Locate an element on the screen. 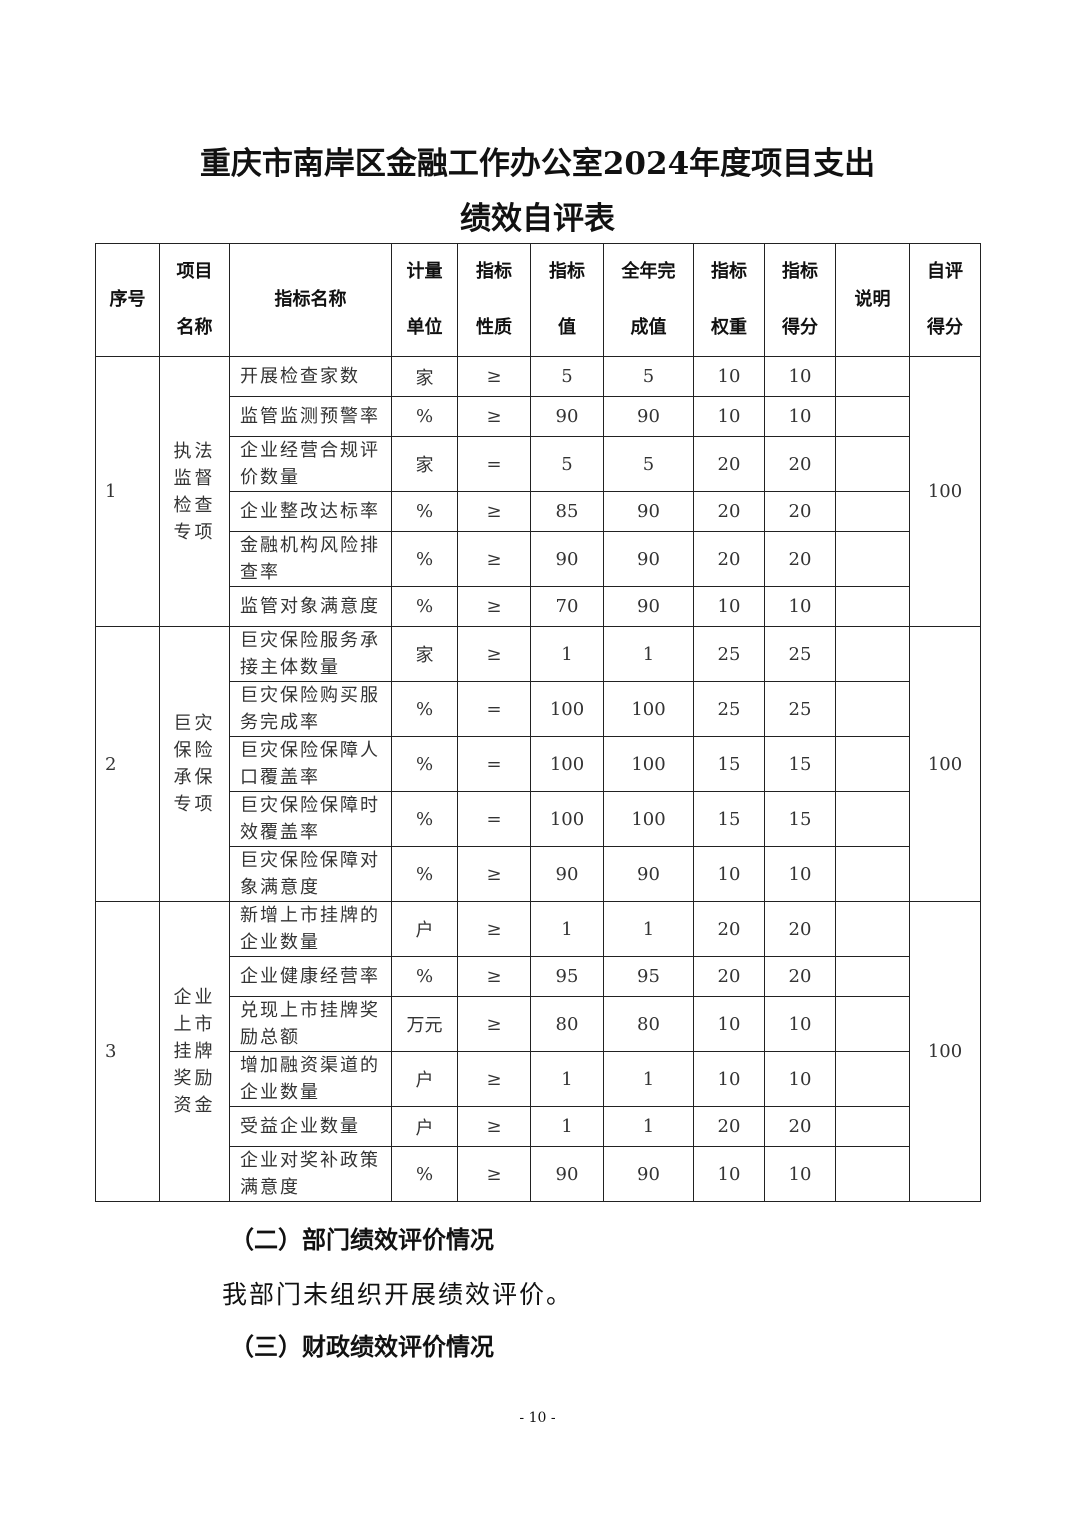  unit: 户 is located at coordinates (424, 1126).